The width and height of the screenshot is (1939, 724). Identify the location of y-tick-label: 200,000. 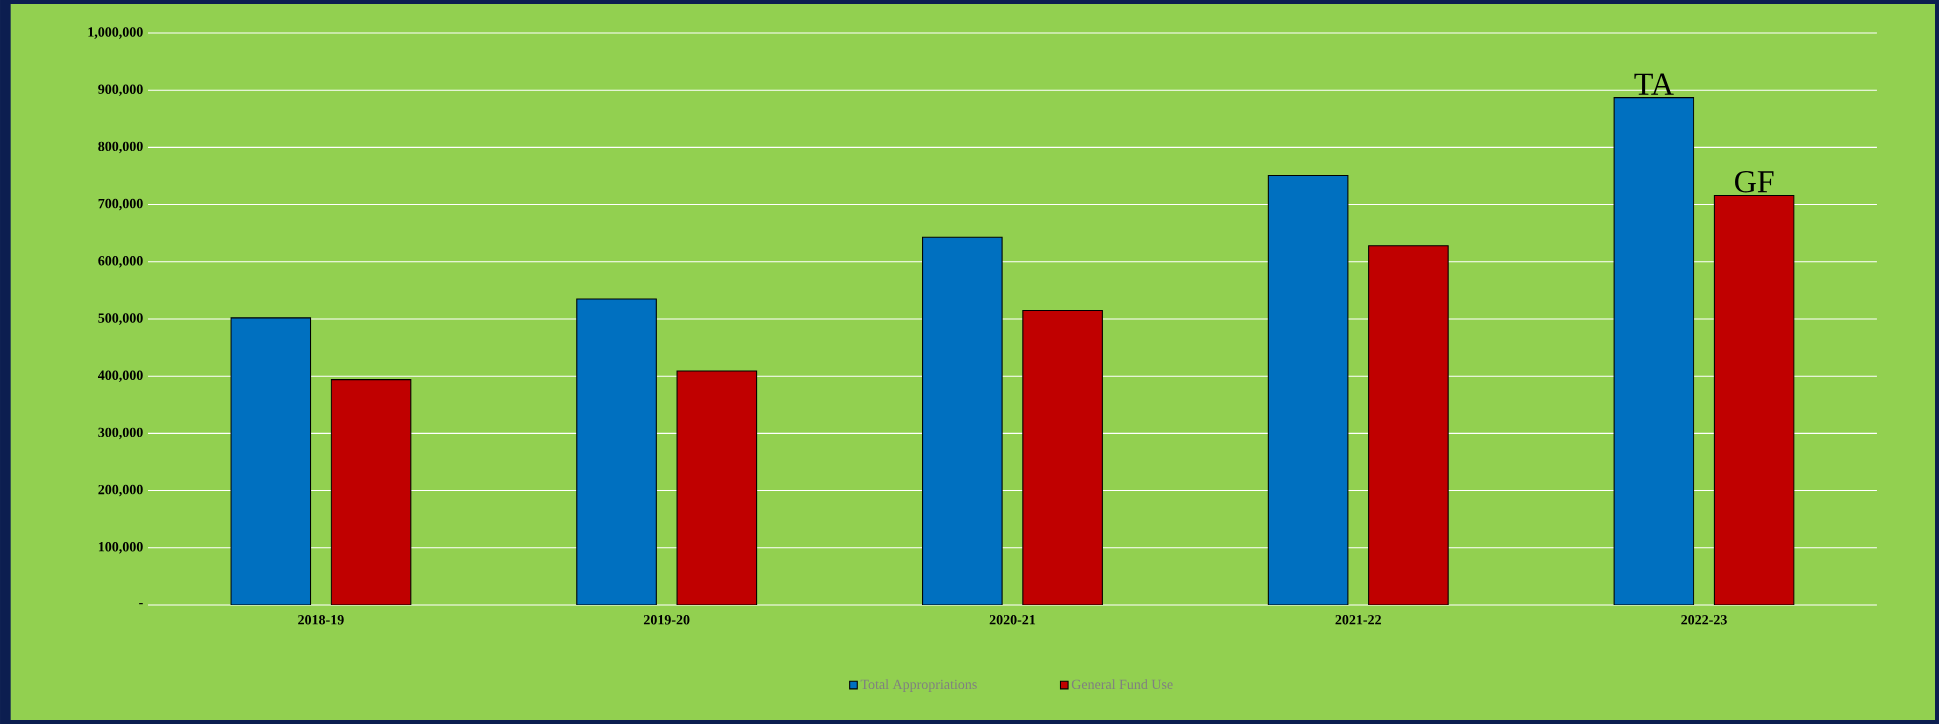
(120, 490).